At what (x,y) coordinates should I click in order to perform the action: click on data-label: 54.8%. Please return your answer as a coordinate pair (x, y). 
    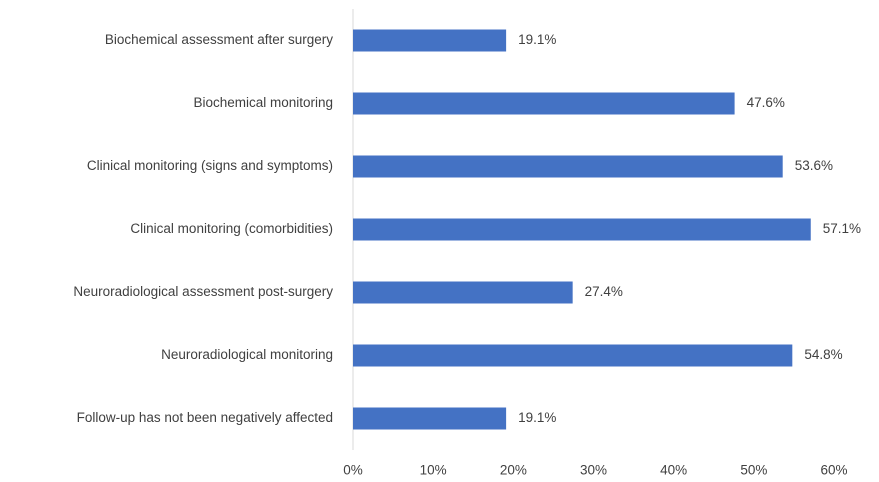
    Looking at the image, I should click on (823, 354).